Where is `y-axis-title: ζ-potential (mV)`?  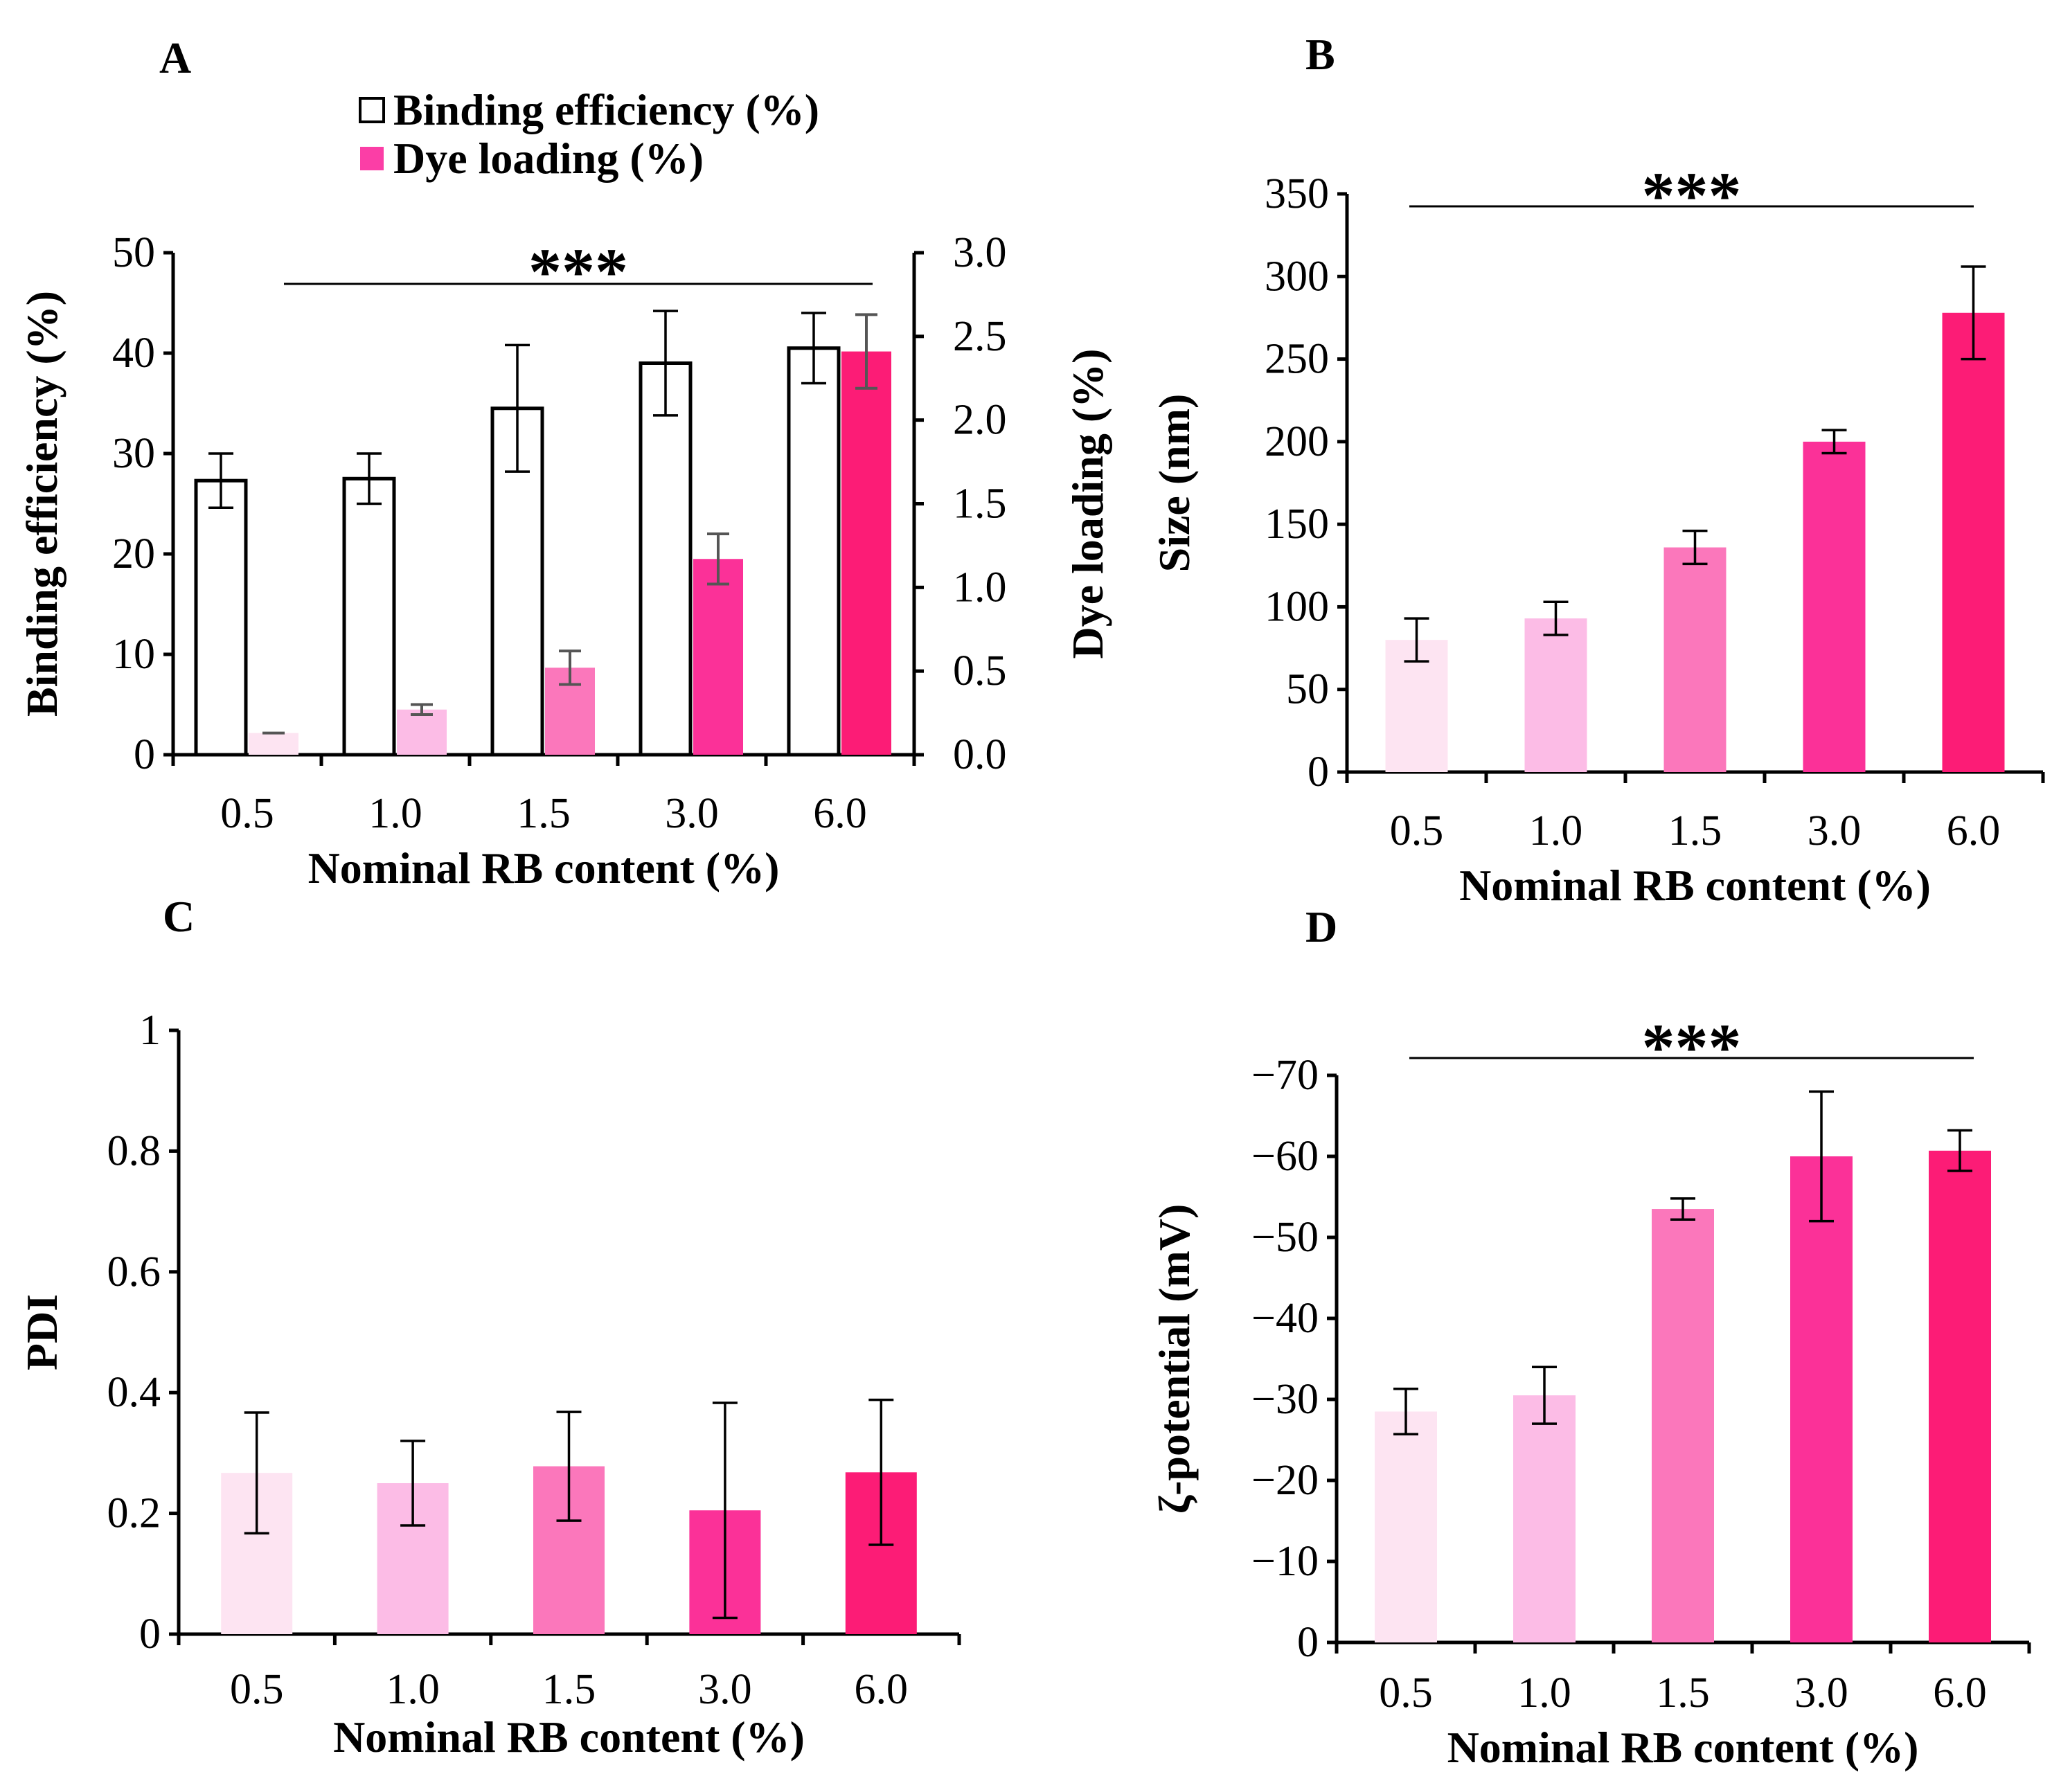 y-axis-title: ζ-potential (mV) is located at coordinates (1174, 1359).